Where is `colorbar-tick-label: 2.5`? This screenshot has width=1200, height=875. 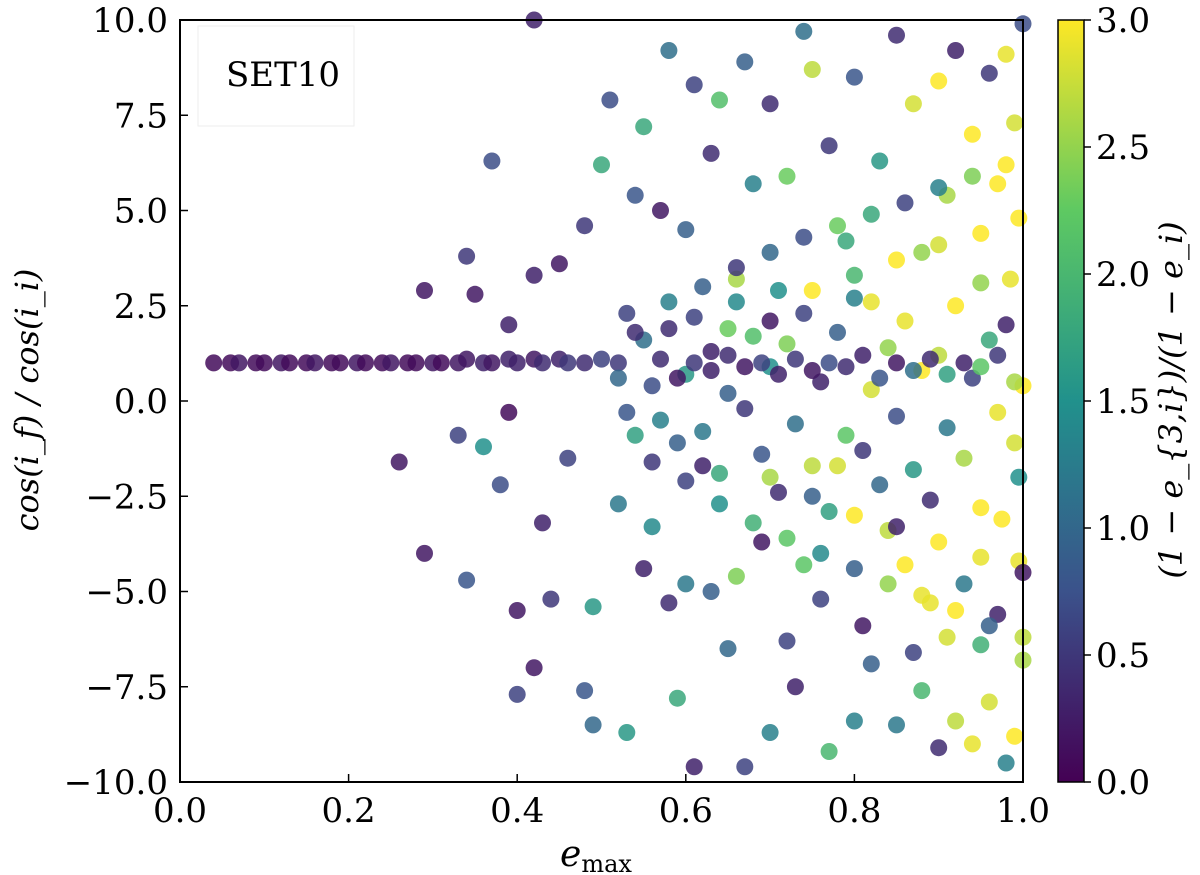 colorbar-tick-label: 2.5 is located at coordinates (1123, 148).